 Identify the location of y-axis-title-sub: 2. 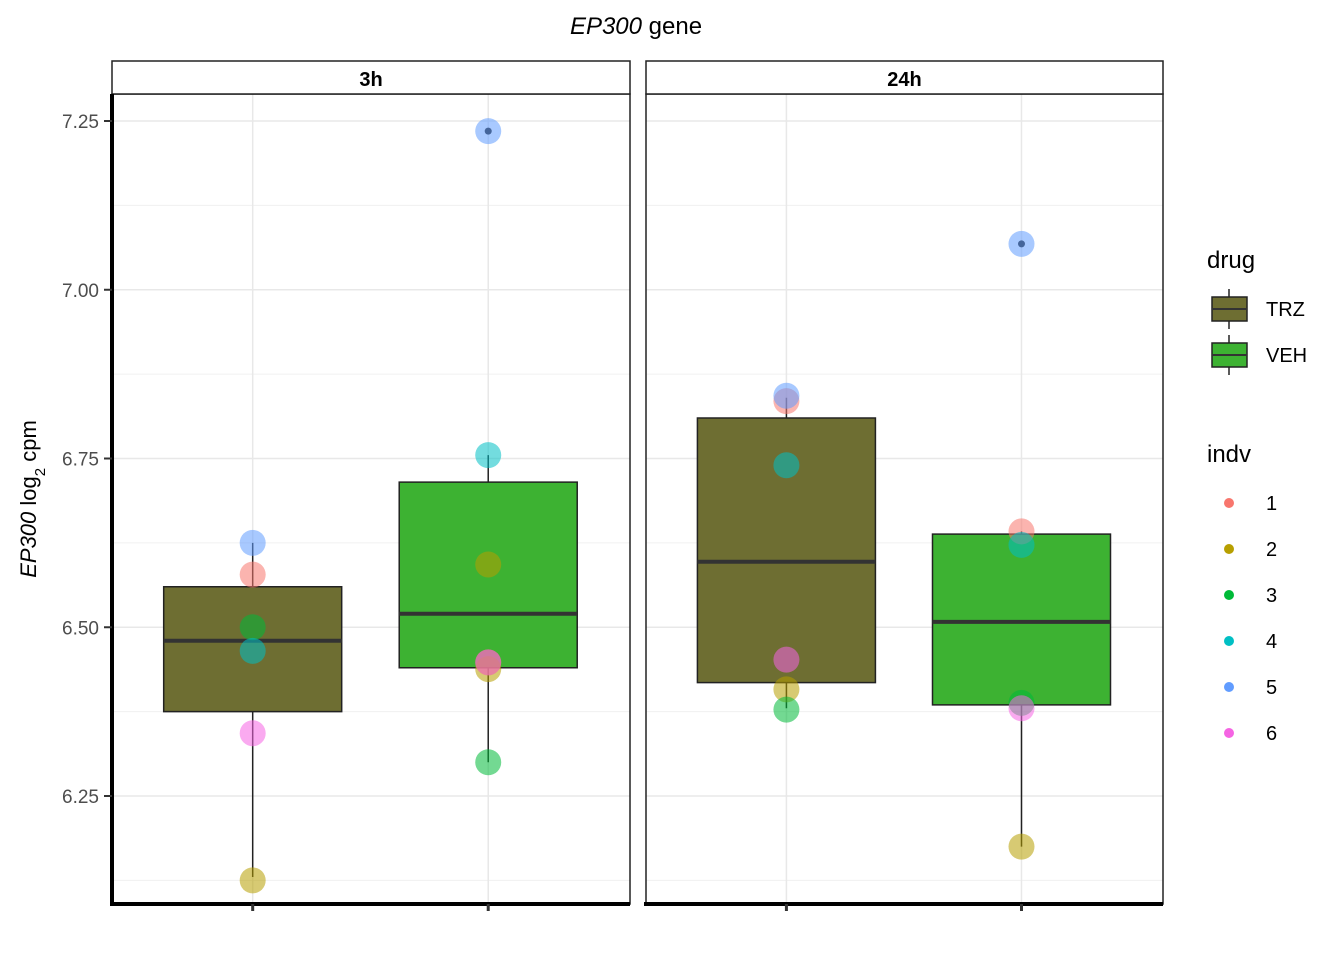
(40, 472).